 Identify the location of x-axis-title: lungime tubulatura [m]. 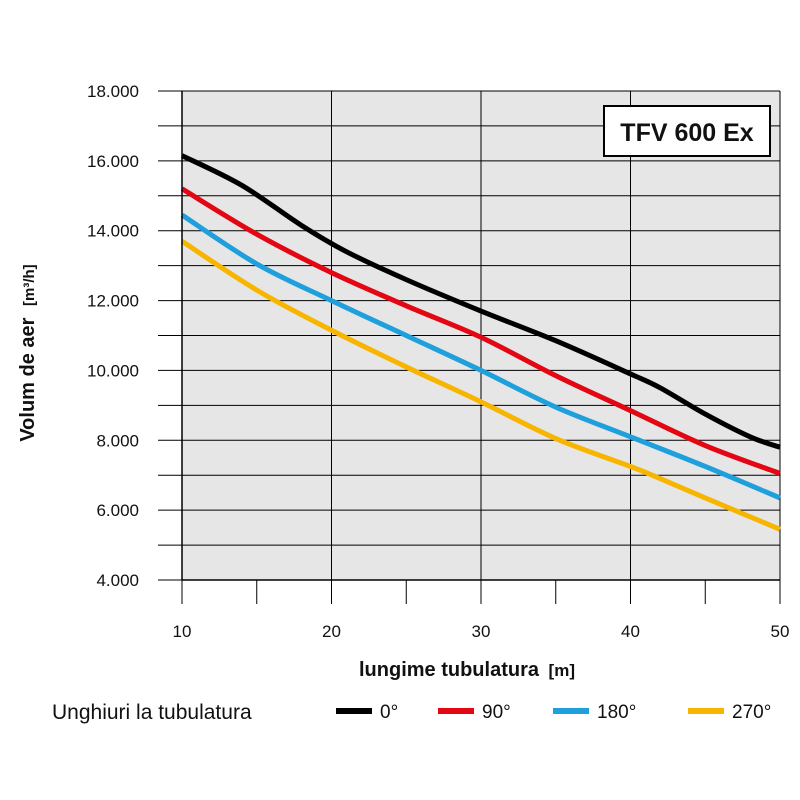
(467, 670).